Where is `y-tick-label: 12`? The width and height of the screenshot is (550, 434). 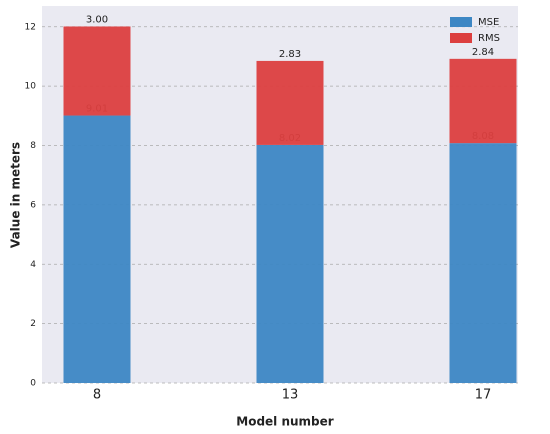 y-tick-label: 12 is located at coordinates (30, 27).